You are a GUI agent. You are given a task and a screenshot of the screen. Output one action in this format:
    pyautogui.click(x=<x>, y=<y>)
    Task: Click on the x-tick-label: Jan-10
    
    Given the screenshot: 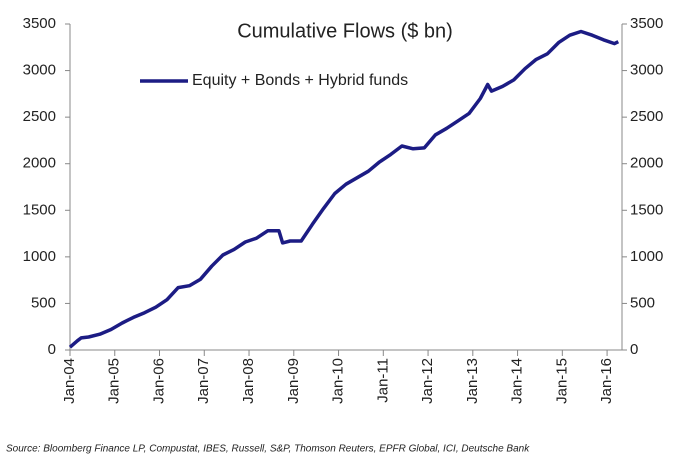 What is the action you would take?
    pyautogui.click(x=338, y=381)
    